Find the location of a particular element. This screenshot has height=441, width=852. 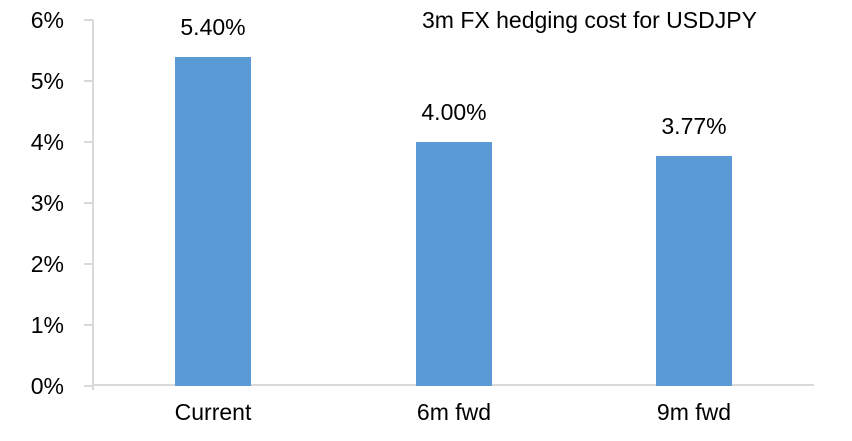

y-tick-label: 4% is located at coordinates (47, 142).